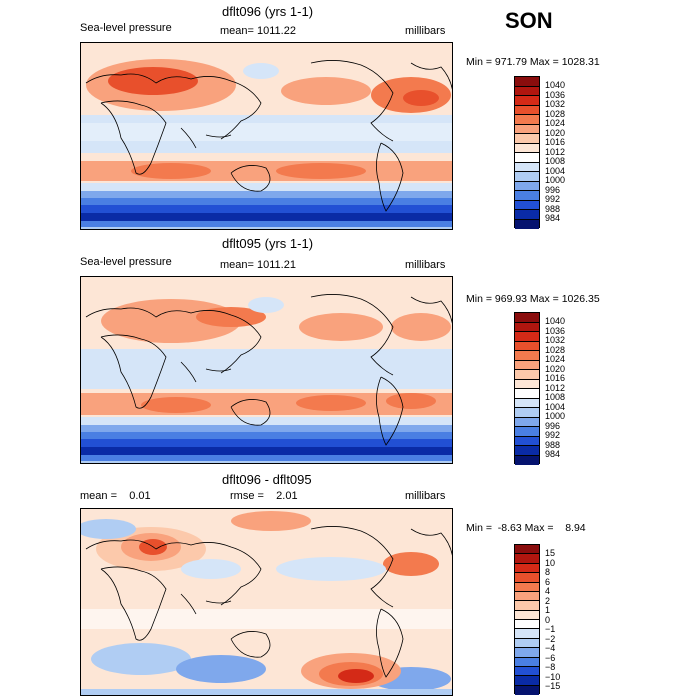 This screenshot has width=700, height=700. I want to click on panel2-minmax: Min = 969.93 Max = 1026.35, so click(533, 299).